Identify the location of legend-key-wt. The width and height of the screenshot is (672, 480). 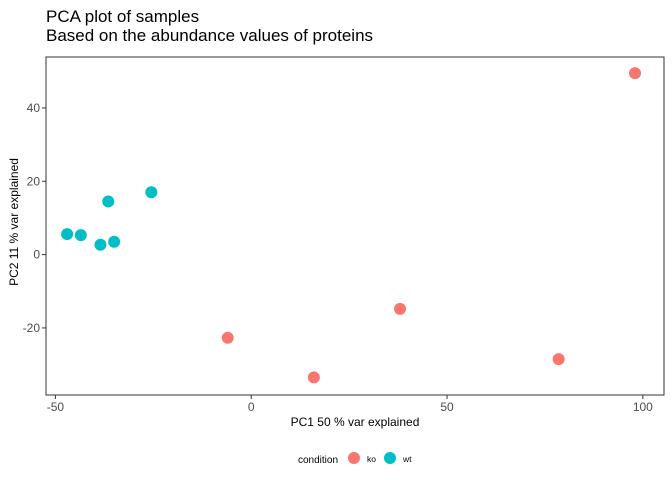
(390, 458).